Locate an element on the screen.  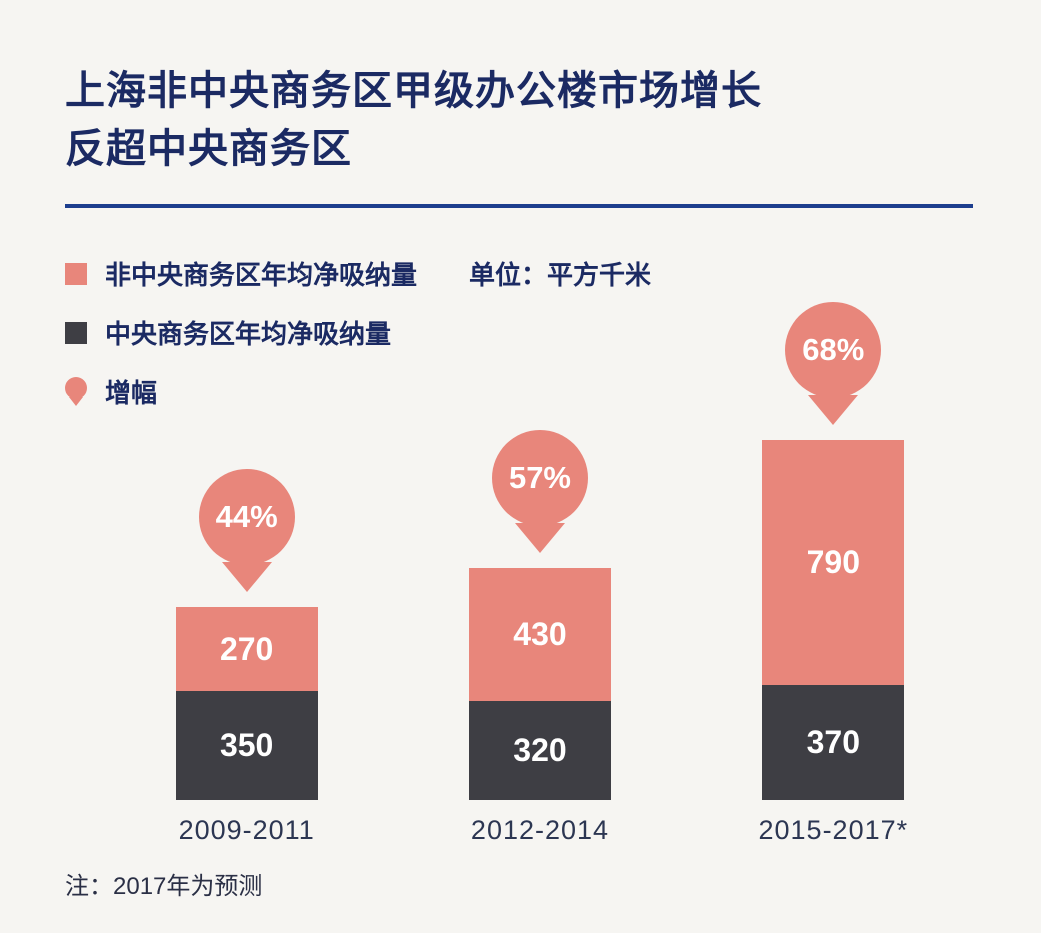
growth-pin: 68% is located at coordinates (833, 350).